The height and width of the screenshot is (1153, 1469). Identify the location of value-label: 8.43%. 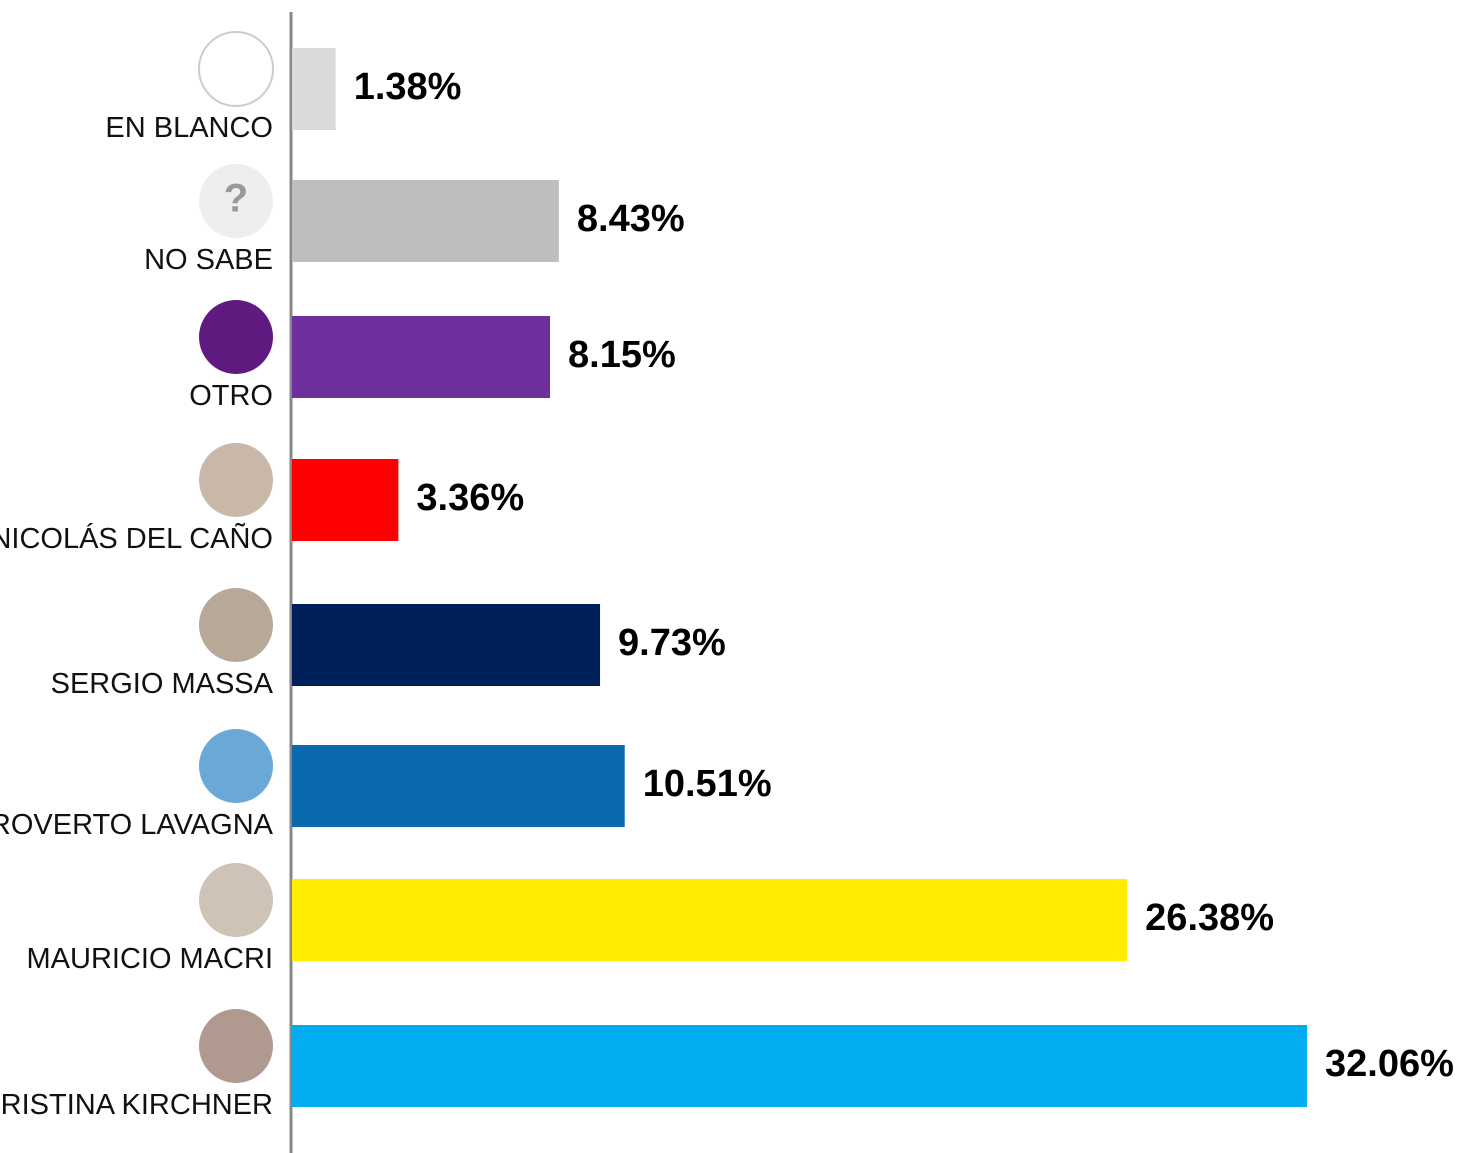
(631, 219).